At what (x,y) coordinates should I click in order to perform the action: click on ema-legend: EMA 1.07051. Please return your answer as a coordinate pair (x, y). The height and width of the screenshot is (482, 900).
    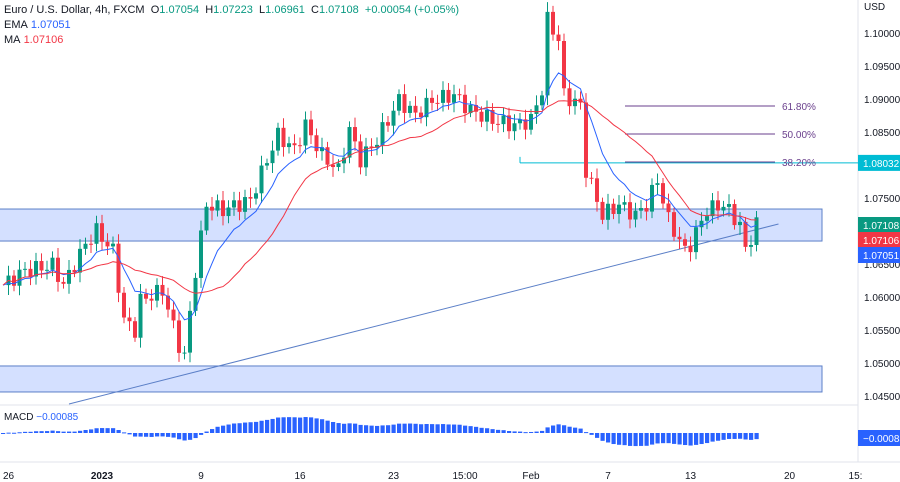
    Looking at the image, I should click on (231, 25).